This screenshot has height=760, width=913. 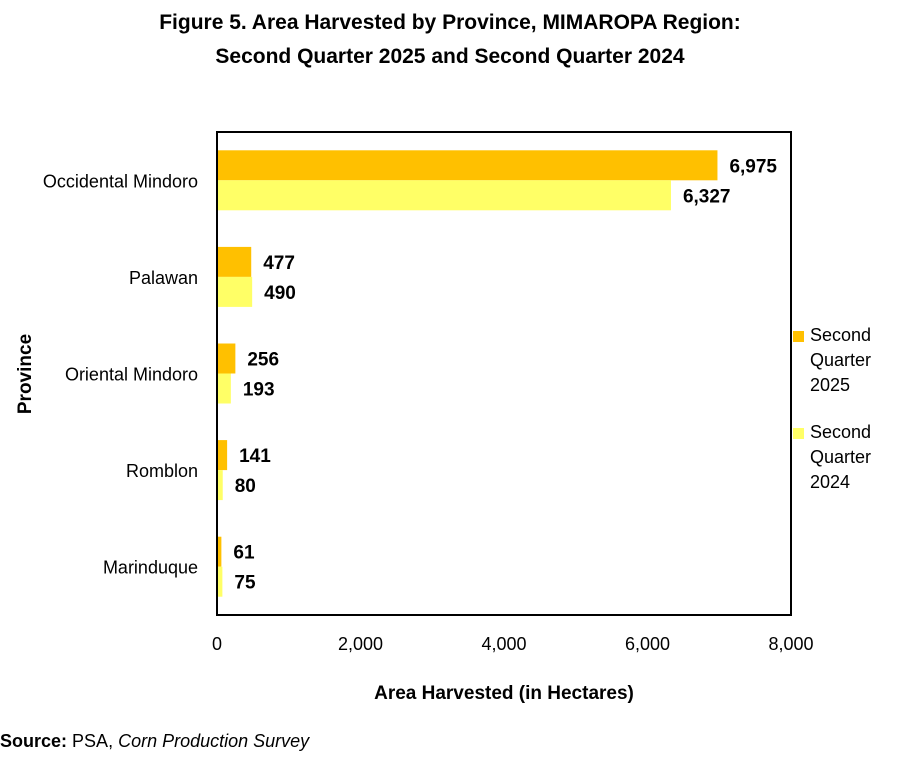 What do you see at coordinates (790, 644) in the screenshot?
I see `x-tick-label: 8,000` at bounding box center [790, 644].